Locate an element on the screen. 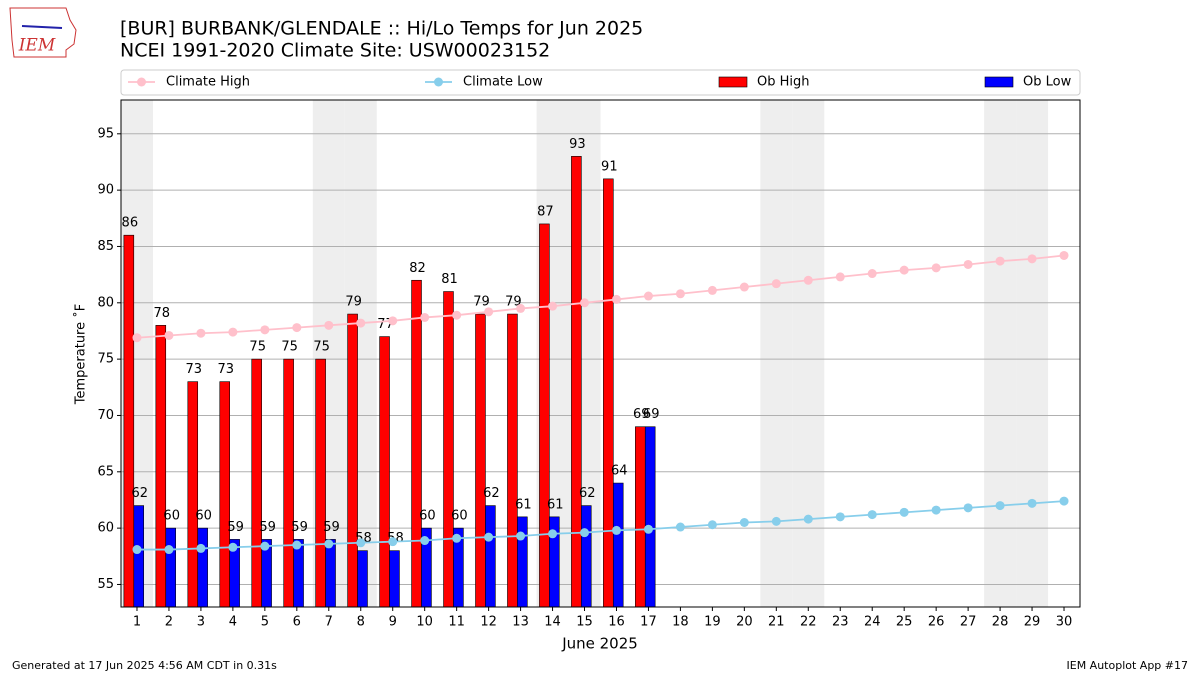 This screenshot has height=675, width=1200. legend-label: Climate High is located at coordinates (208, 82).